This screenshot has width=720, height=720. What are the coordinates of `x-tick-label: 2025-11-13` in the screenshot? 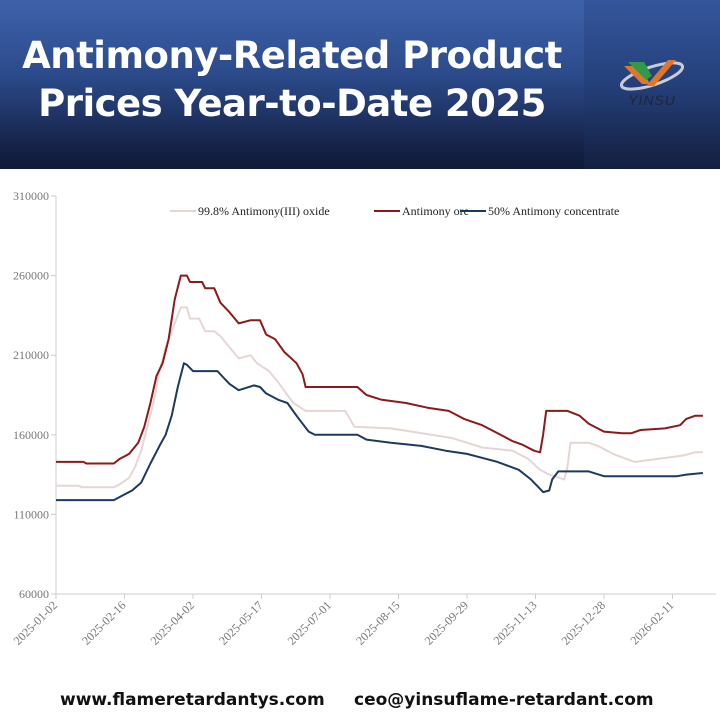 It's located at (514, 622).